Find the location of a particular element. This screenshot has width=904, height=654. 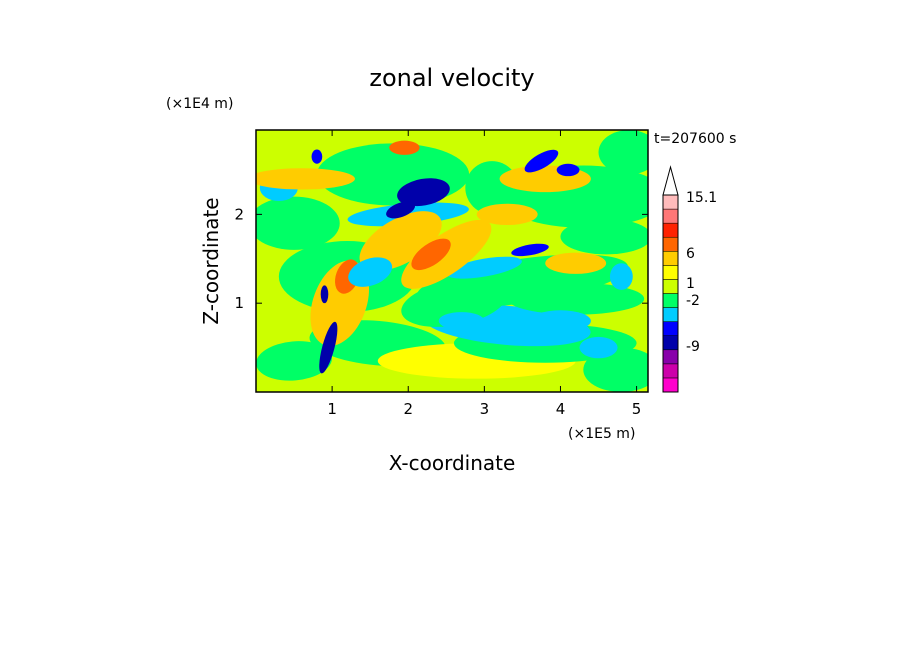

y-axis-ticks: 12 is located at coordinates (441, 258).